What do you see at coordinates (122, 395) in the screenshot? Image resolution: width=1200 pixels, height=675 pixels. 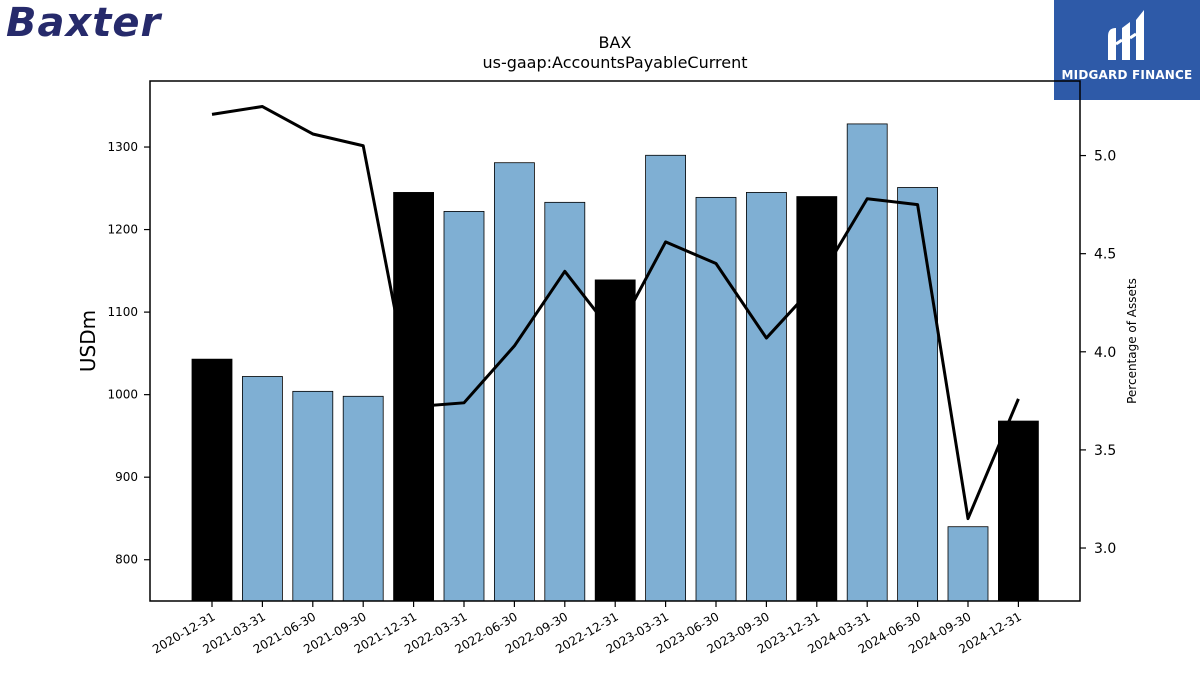 I see `y-tick-label: 1000` at bounding box center [122, 395].